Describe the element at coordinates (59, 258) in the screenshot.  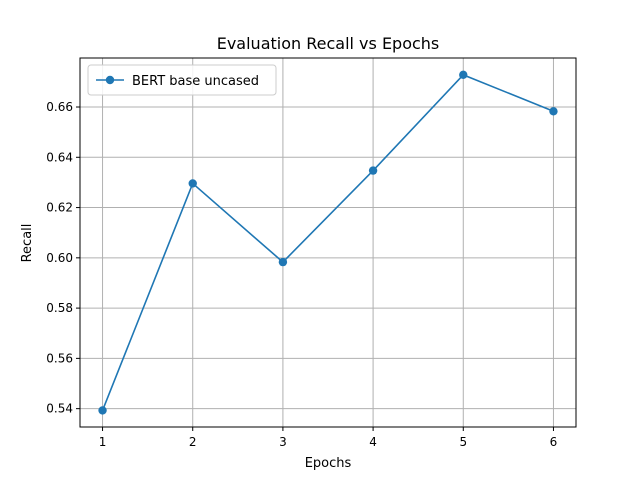
I see `y-tick-label: 0.60` at that location.